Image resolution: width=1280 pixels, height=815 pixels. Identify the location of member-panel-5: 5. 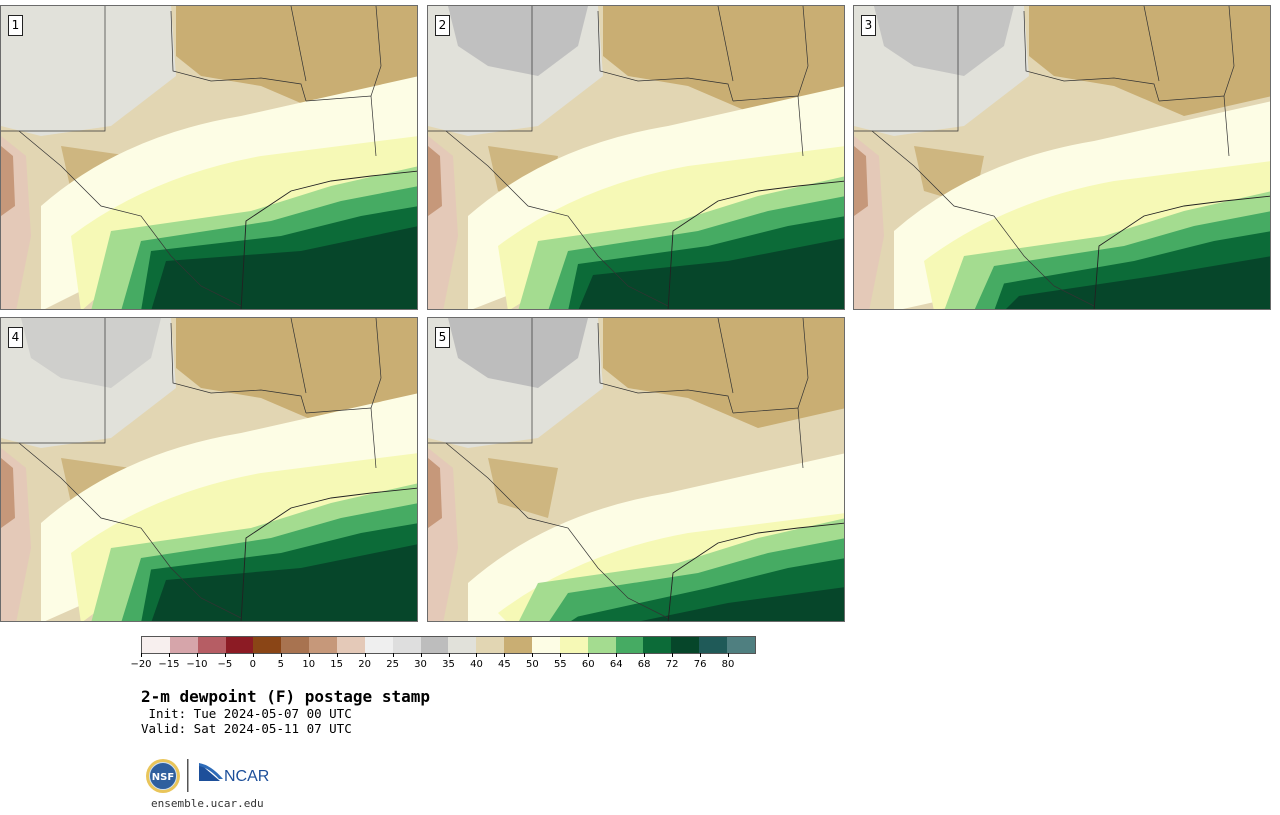
(636, 469).